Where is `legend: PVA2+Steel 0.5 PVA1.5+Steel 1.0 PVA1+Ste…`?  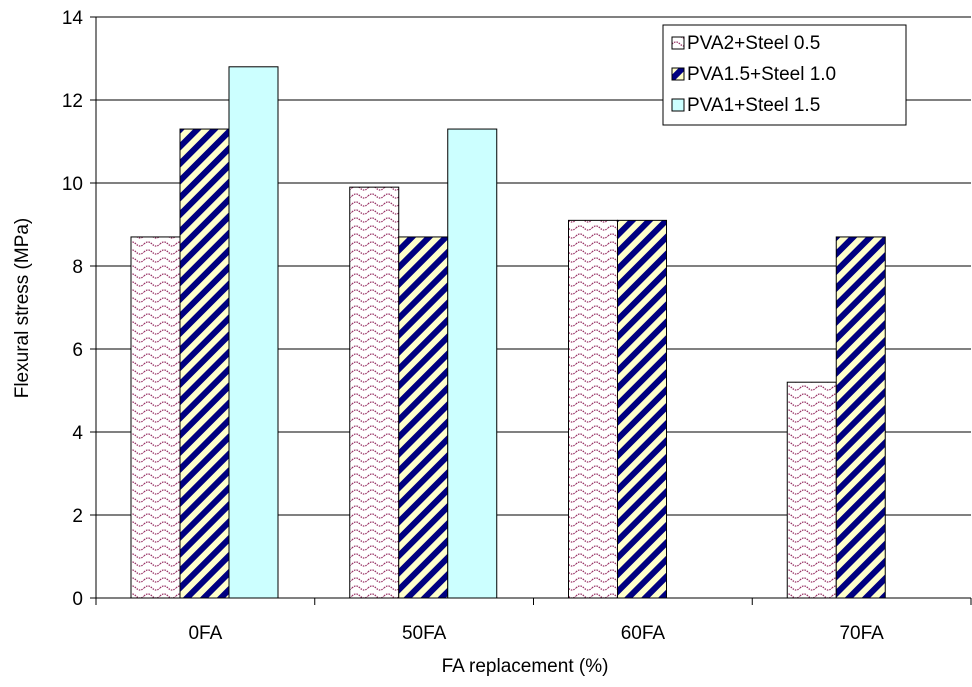 legend: PVA2+Steel 0.5 PVA1.5+Steel 1.0 PVA1+Ste… is located at coordinates (784, 75).